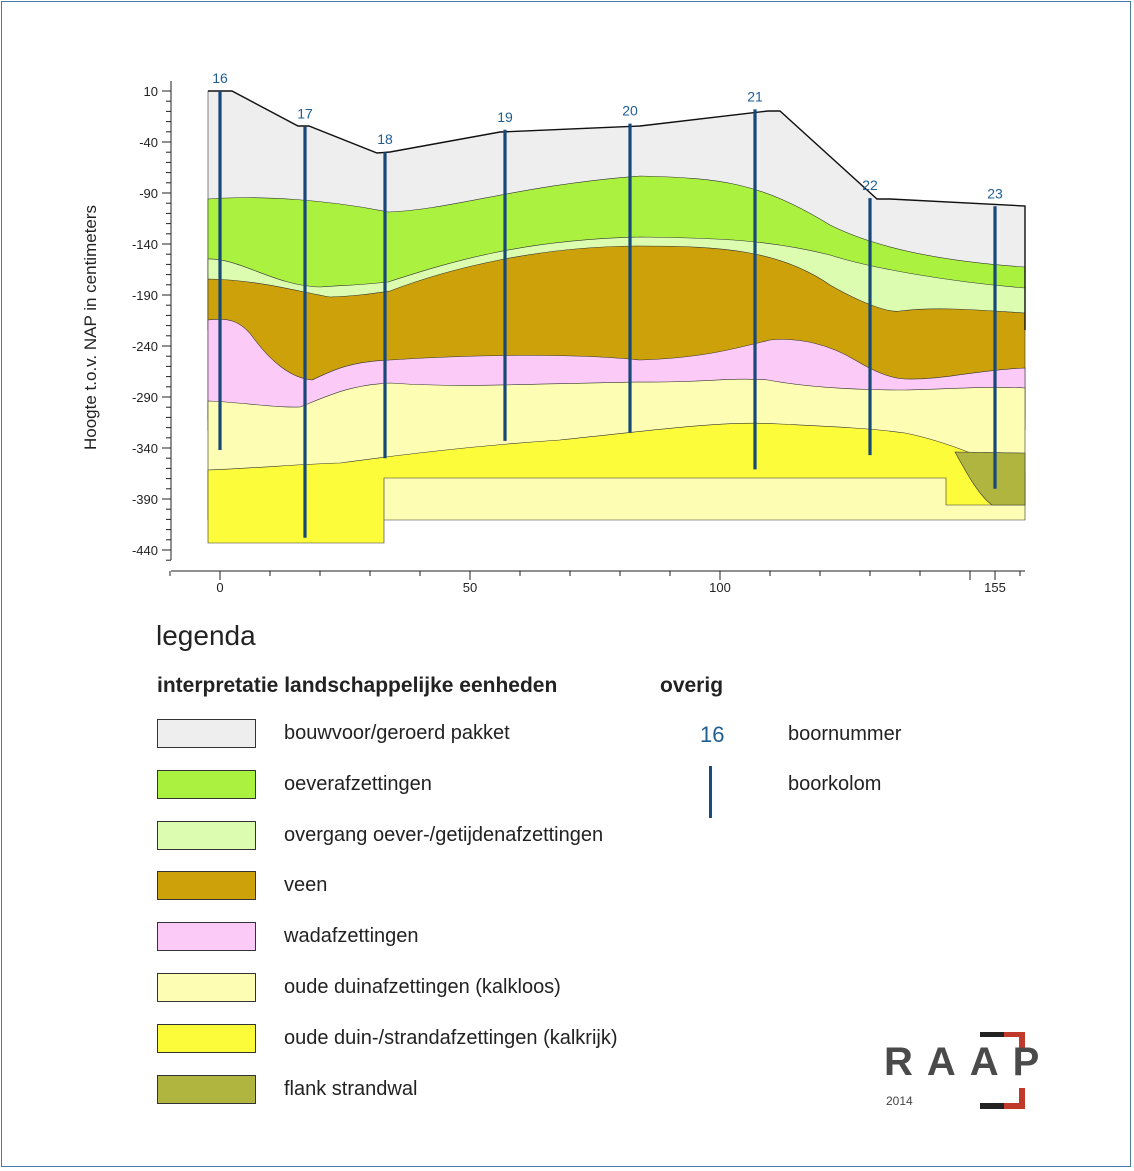 The image size is (1134, 1171). I want to click on logo-year: 2014, so click(899, 1101).